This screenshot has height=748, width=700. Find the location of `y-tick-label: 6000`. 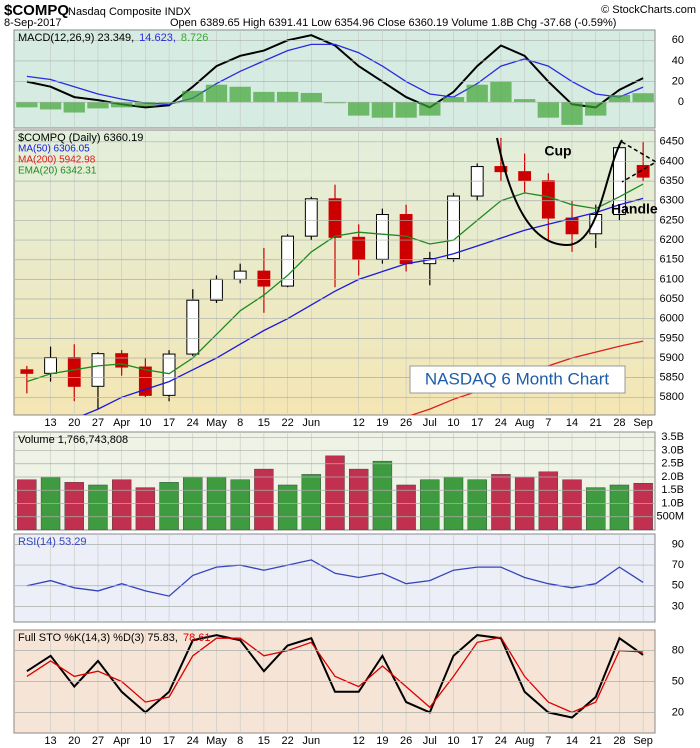

y-tick-label: 6000 is located at coordinates (672, 319).